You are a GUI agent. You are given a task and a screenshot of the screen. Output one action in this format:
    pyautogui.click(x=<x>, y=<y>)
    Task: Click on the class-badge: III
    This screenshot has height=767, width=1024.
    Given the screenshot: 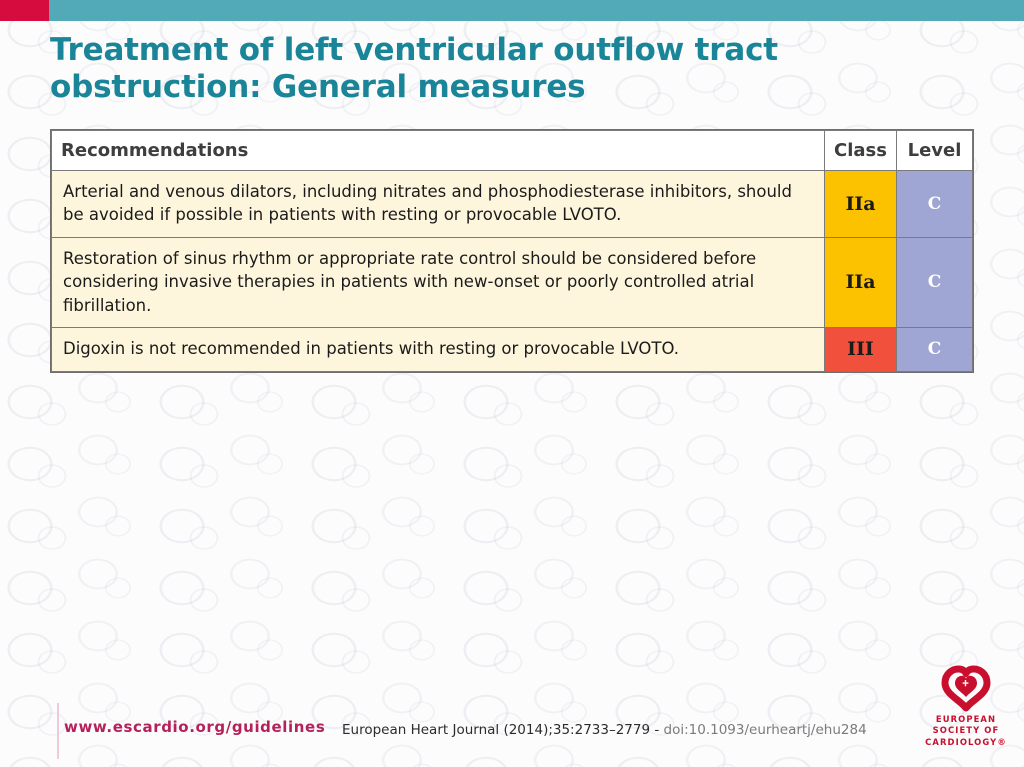 What is the action you would take?
    pyautogui.click(x=860, y=349)
    